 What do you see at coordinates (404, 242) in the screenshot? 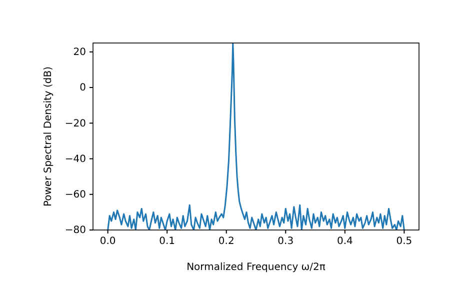
I see `x-tick-label: 0.5` at bounding box center [404, 242].